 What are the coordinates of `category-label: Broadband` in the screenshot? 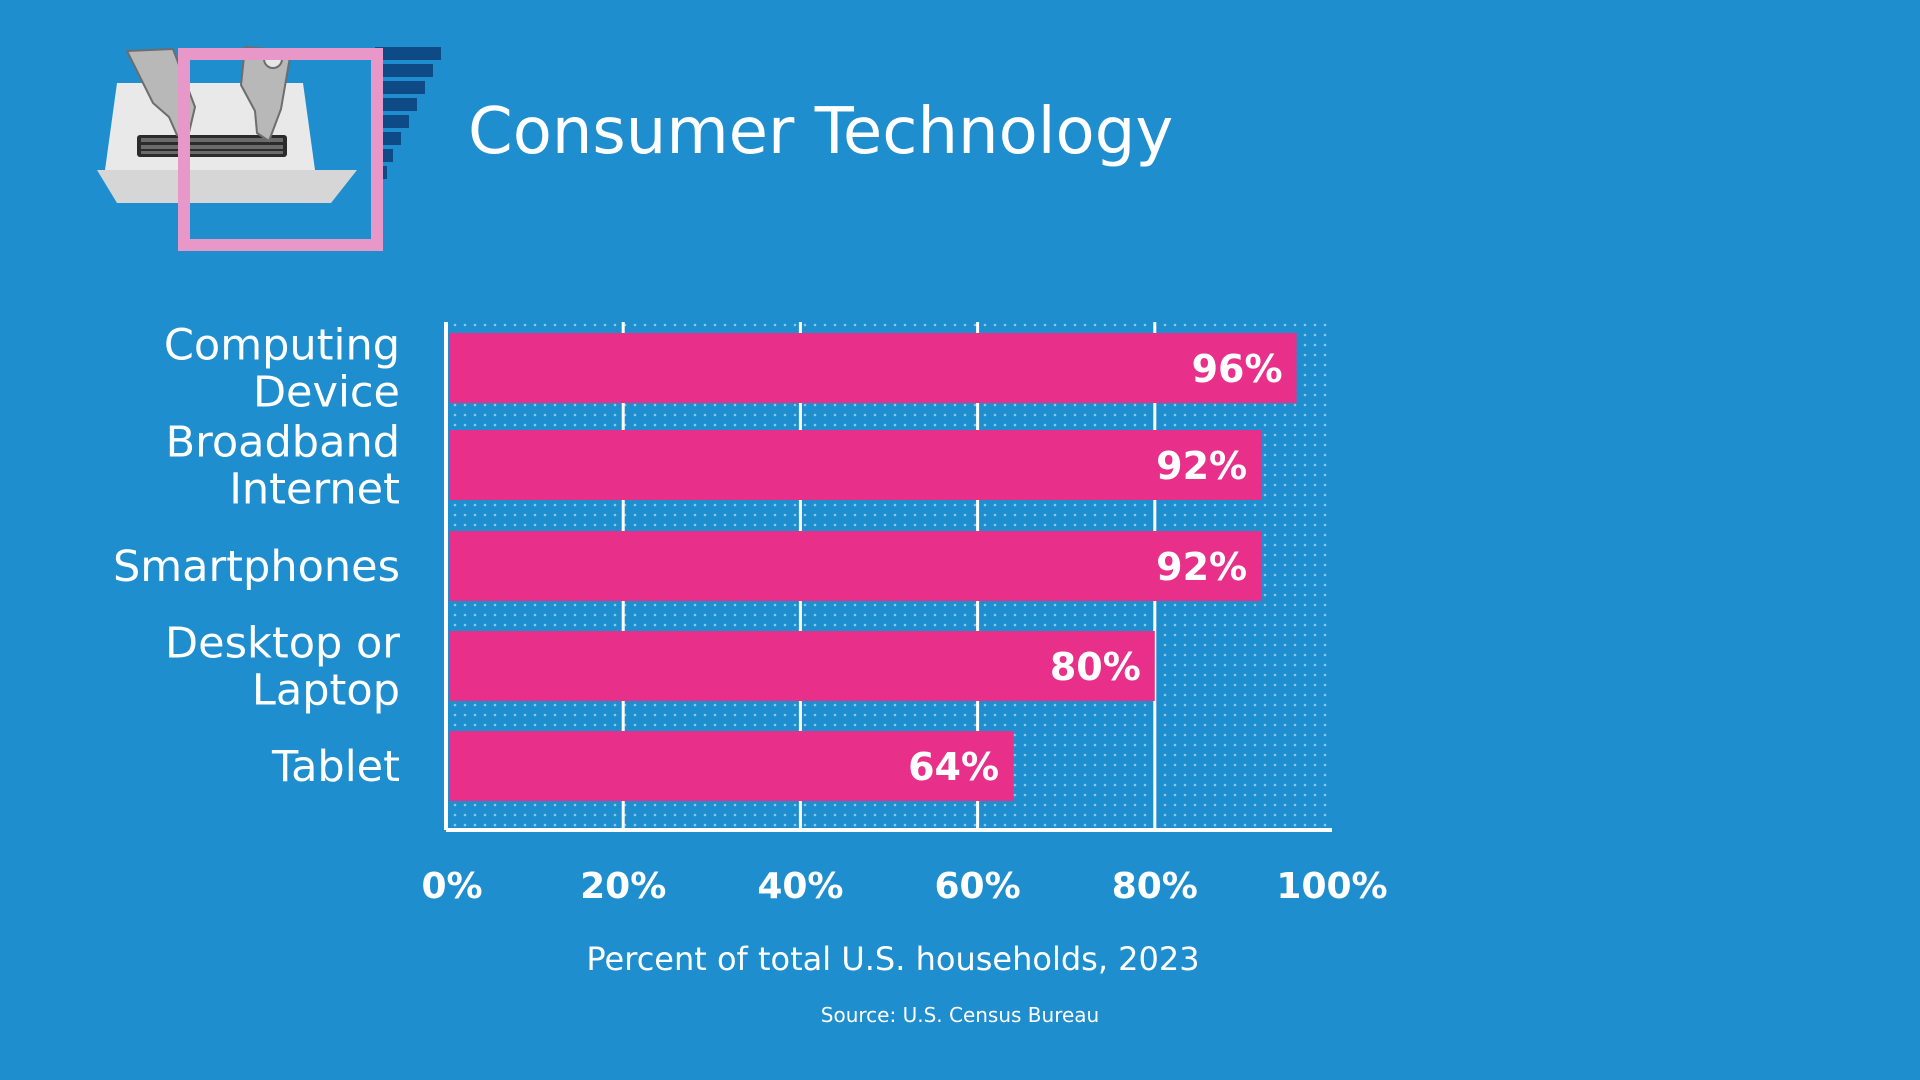 It's located at (283, 443).